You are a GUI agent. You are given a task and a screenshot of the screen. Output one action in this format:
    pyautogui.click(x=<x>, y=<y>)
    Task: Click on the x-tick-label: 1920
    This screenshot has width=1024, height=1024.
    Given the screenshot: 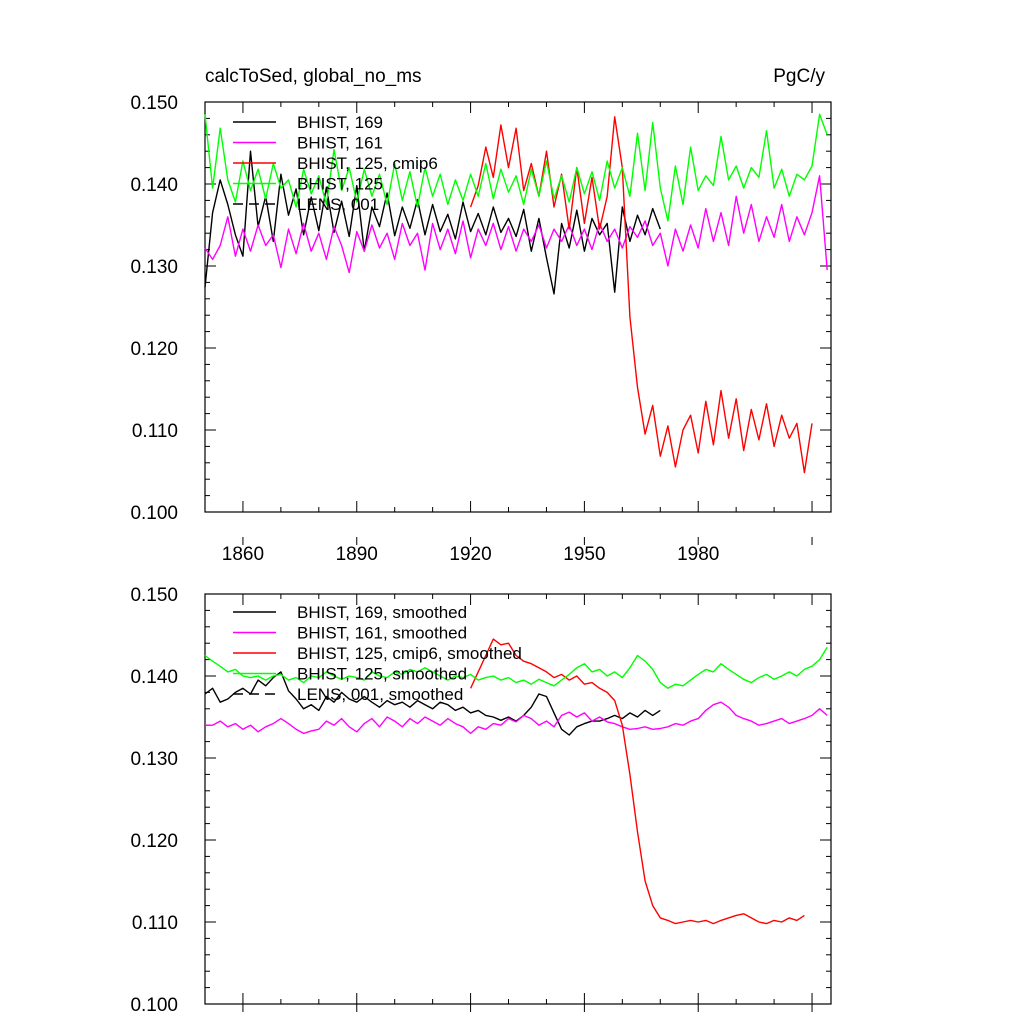 What is the action you would take?
    pyautogui.click(x=470, y=554)
    